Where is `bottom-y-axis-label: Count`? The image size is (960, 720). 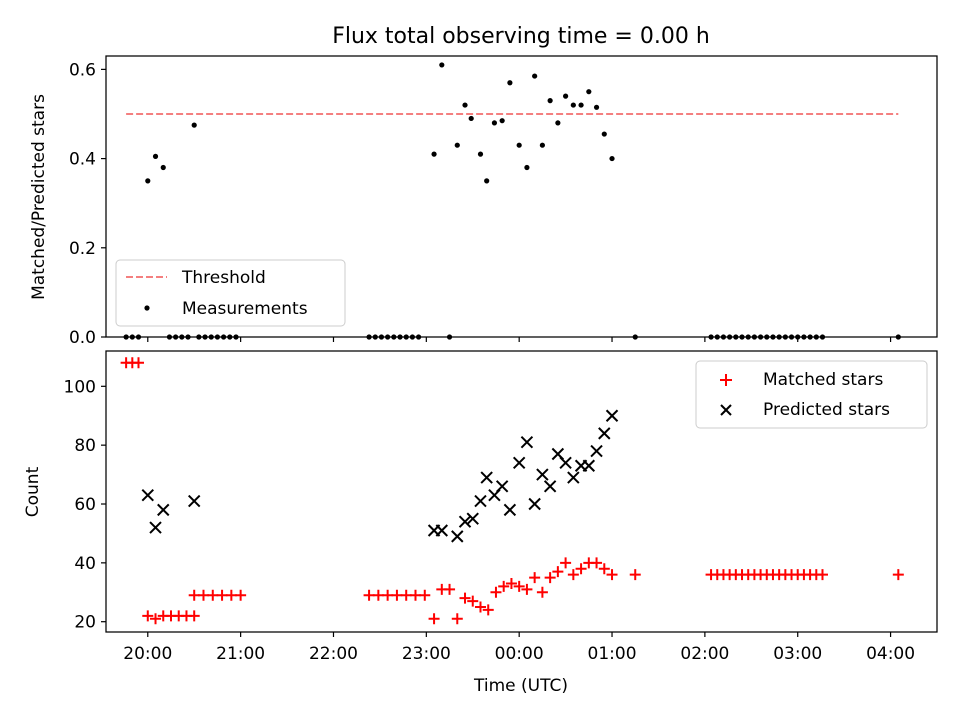
bottom-y-axis-label: Count is located at coordinates (33, 491).